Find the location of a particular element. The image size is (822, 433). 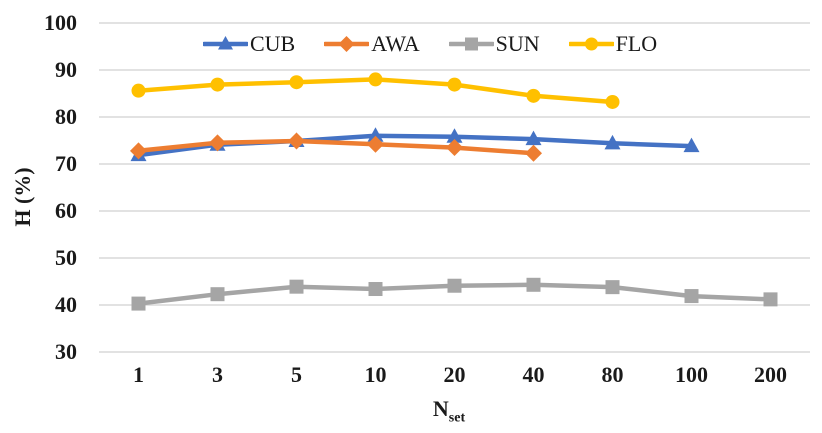

legend-swatch-sun is located at coordinates (471, 44).